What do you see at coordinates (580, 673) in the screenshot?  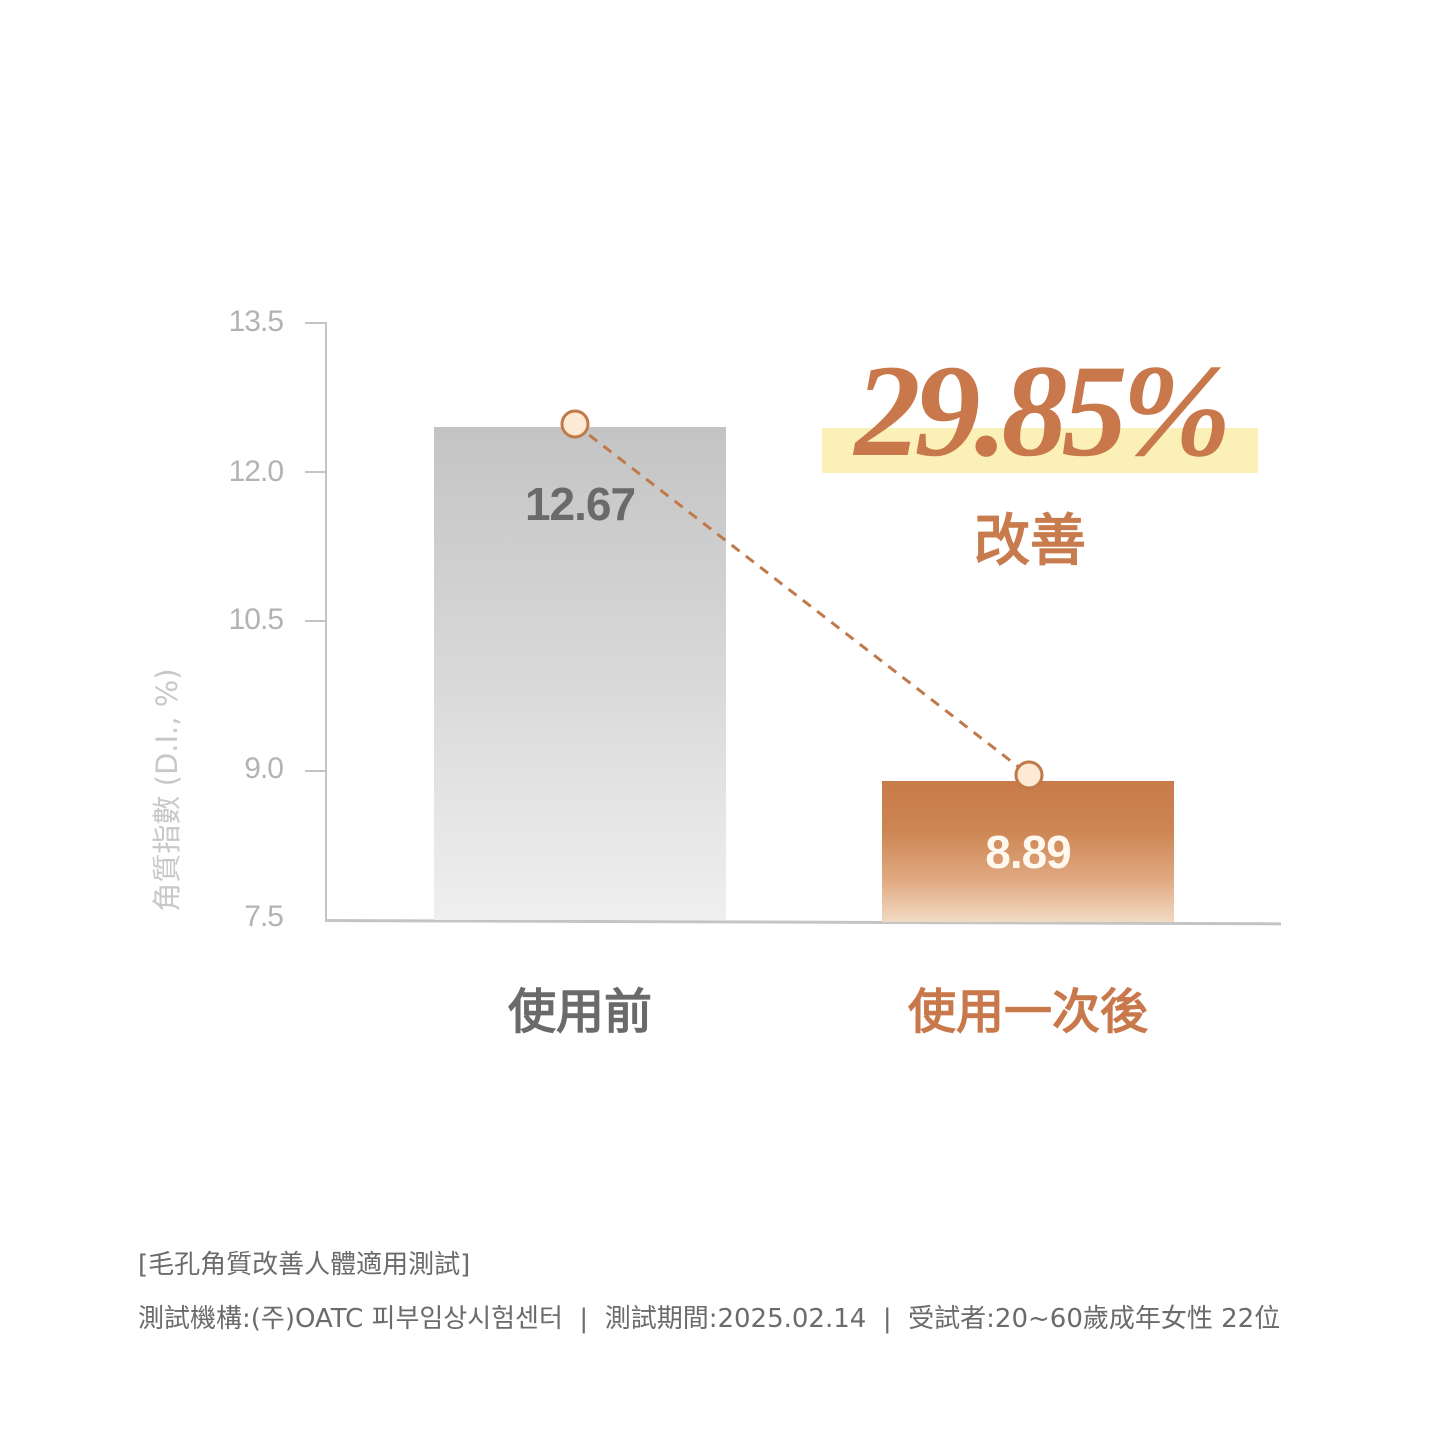 I see `bar-before: 12.67` at bounding box center [580, 673].